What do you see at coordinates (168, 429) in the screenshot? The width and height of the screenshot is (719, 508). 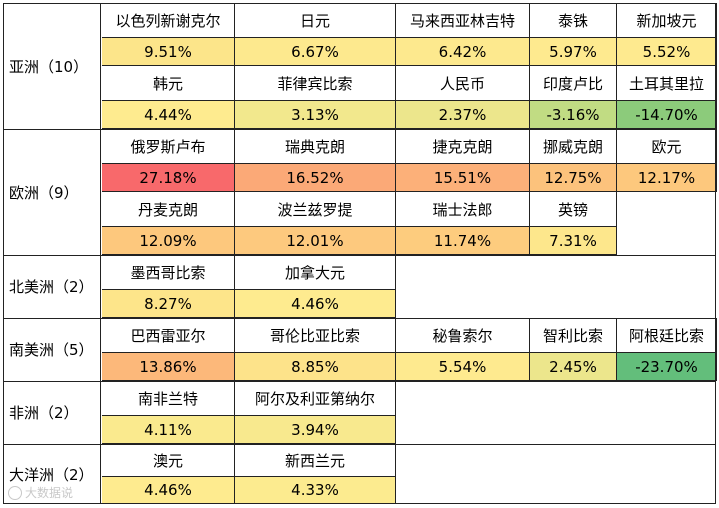 I see `change-value: 4.11%` at bounding box center [168, 429].